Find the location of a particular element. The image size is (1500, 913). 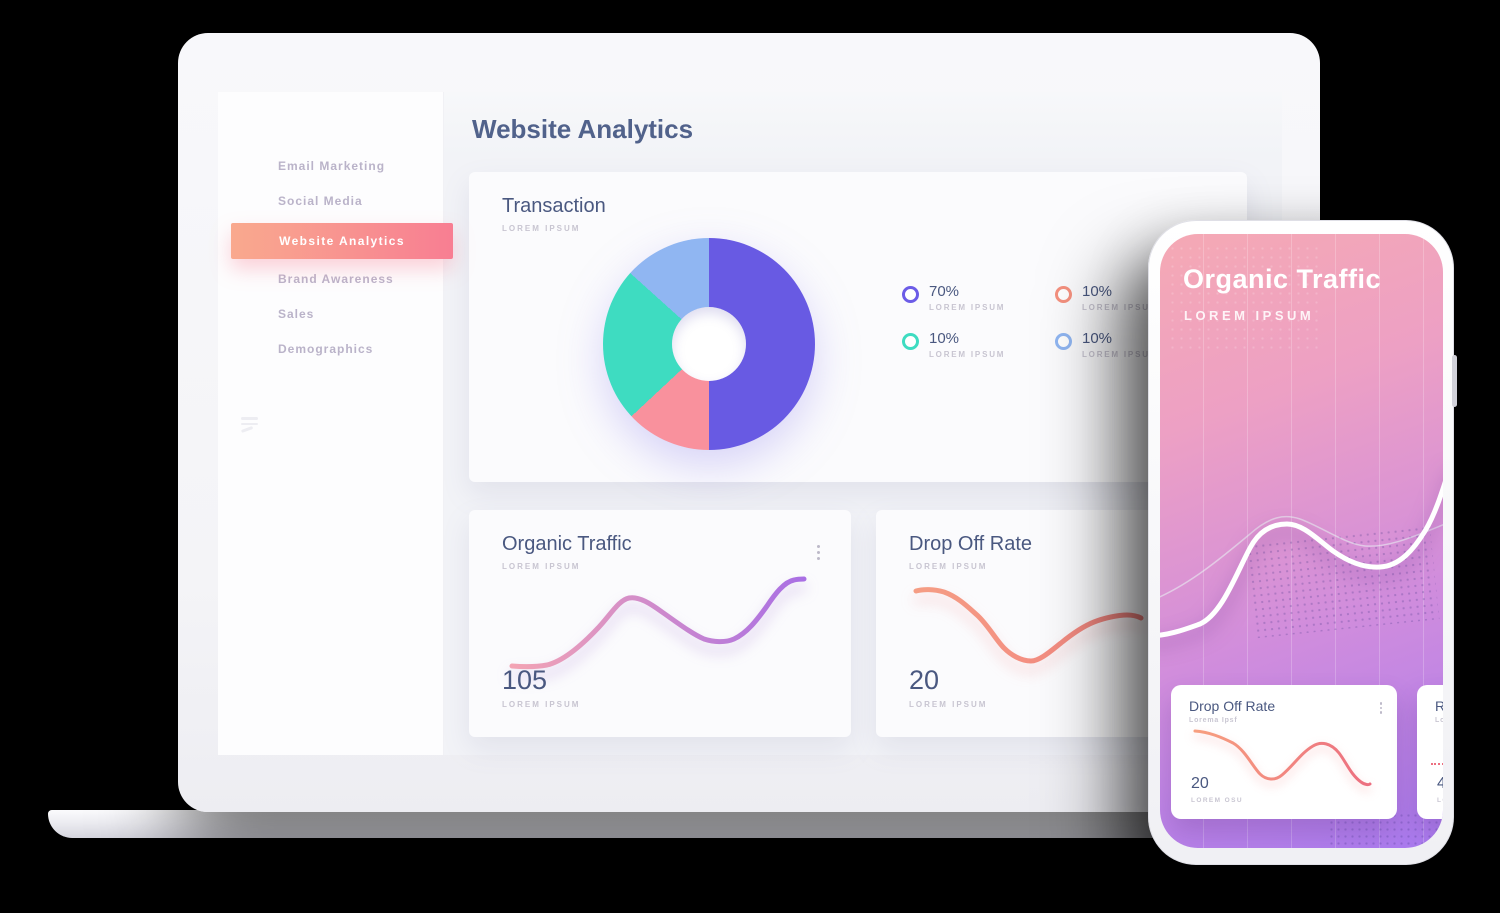

phone-partial-caption: LO is located at coordinates (1440, 800).